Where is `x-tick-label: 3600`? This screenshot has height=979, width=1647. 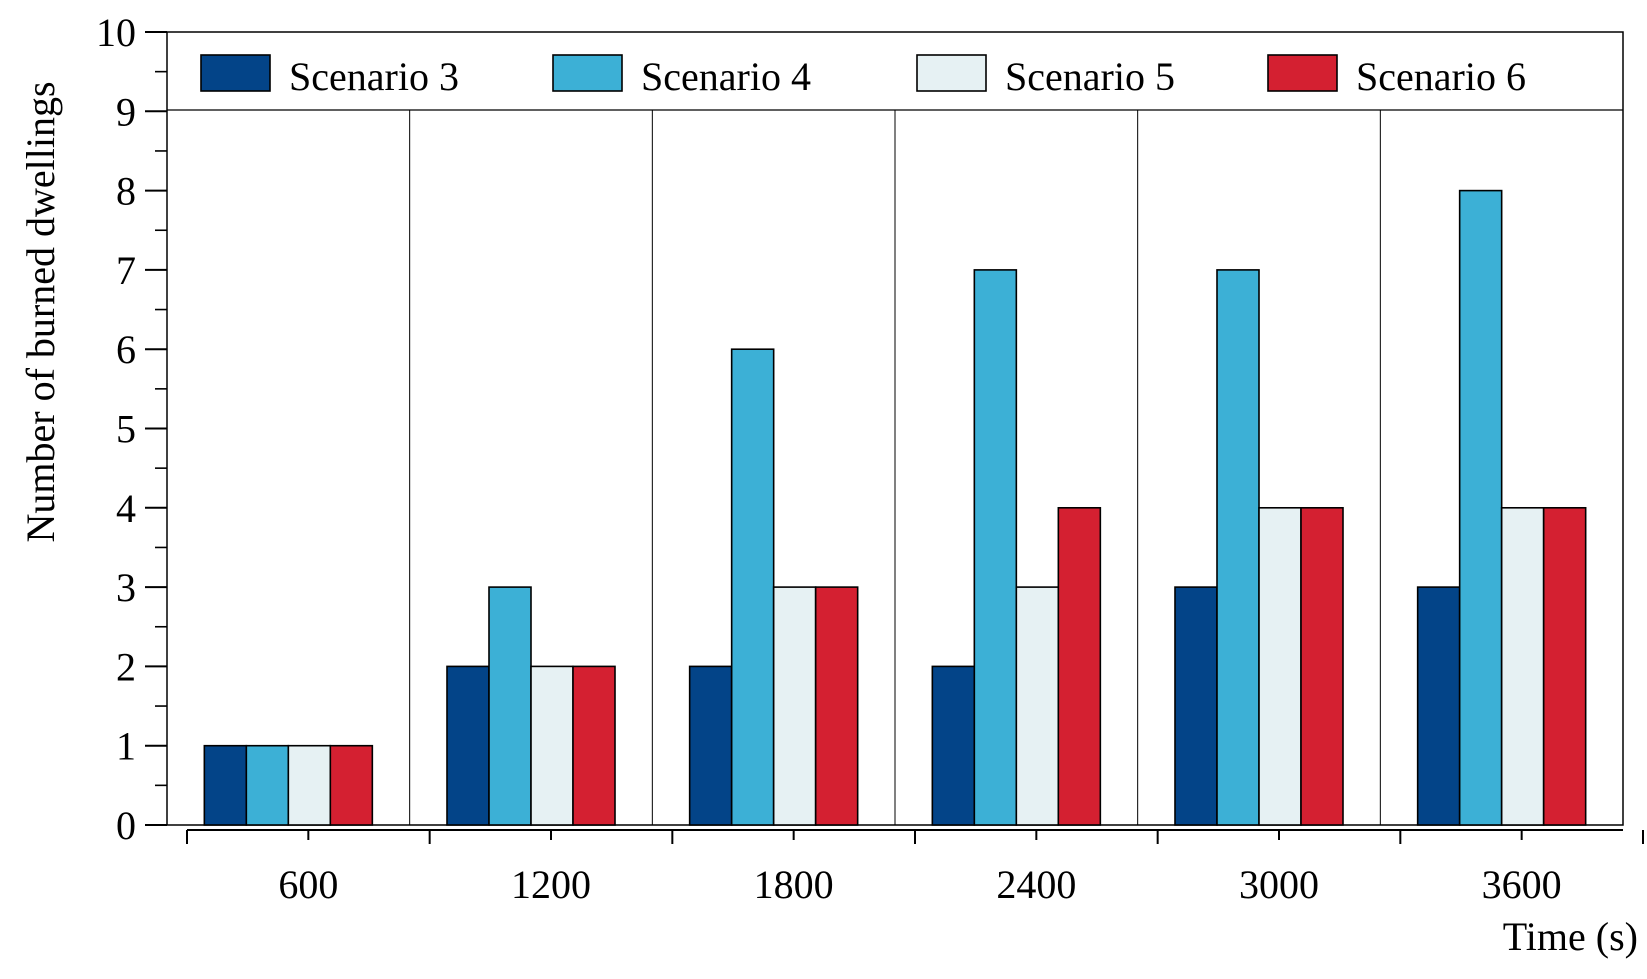 x-tick-label: 3600 is located at coordinates (1522, 884).